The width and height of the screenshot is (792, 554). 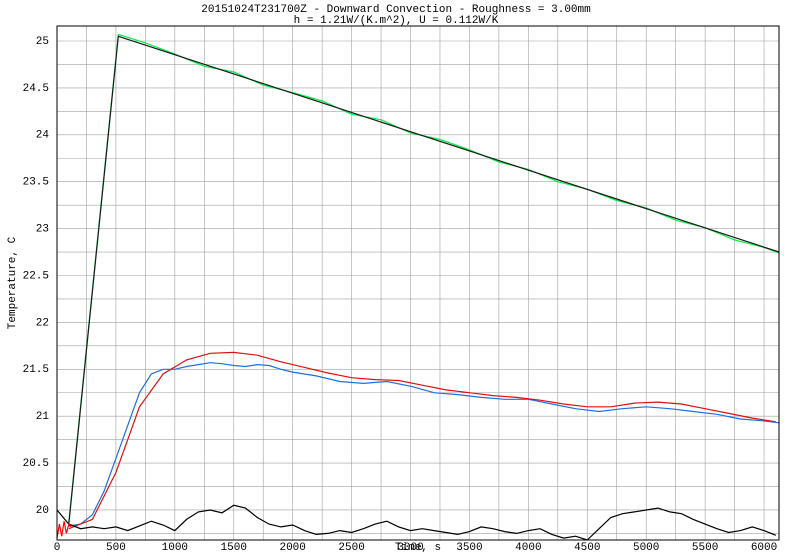 I want to click on x-tick-label: 5000, so click(x=646, y=548).